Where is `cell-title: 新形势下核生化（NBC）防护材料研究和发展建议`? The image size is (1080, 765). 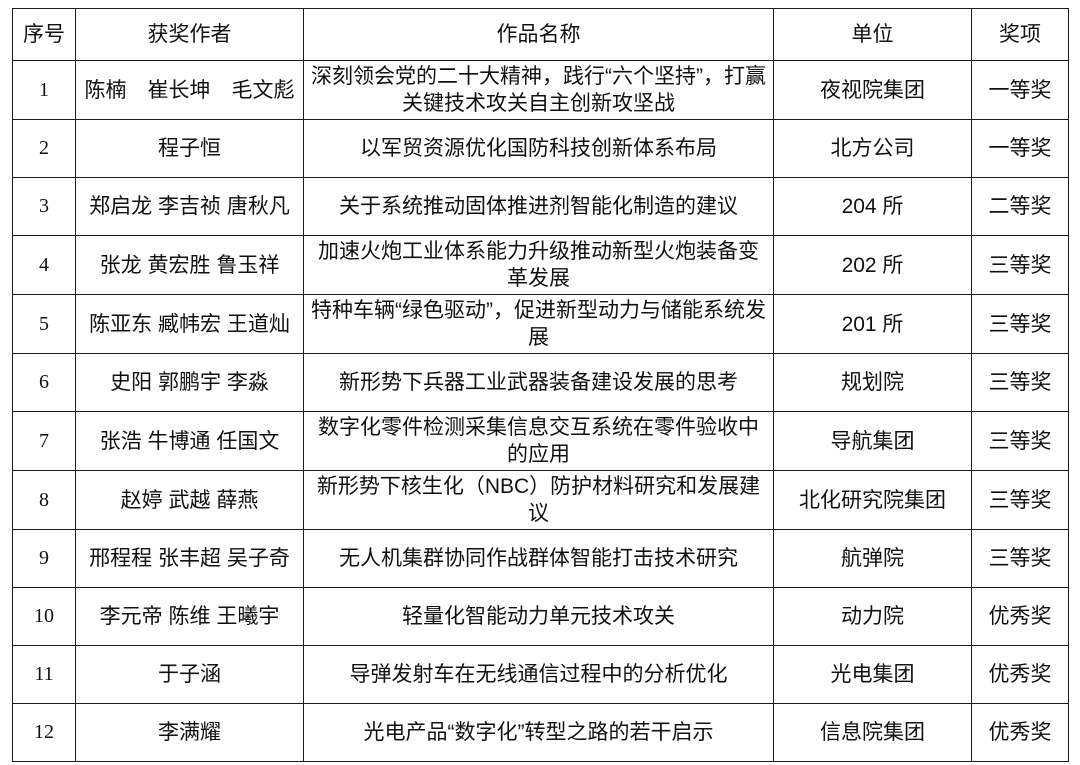
cell-title: 新形势下核生化（NBC）防护材料研究和发展建议 is located at coordinates (538, 500).